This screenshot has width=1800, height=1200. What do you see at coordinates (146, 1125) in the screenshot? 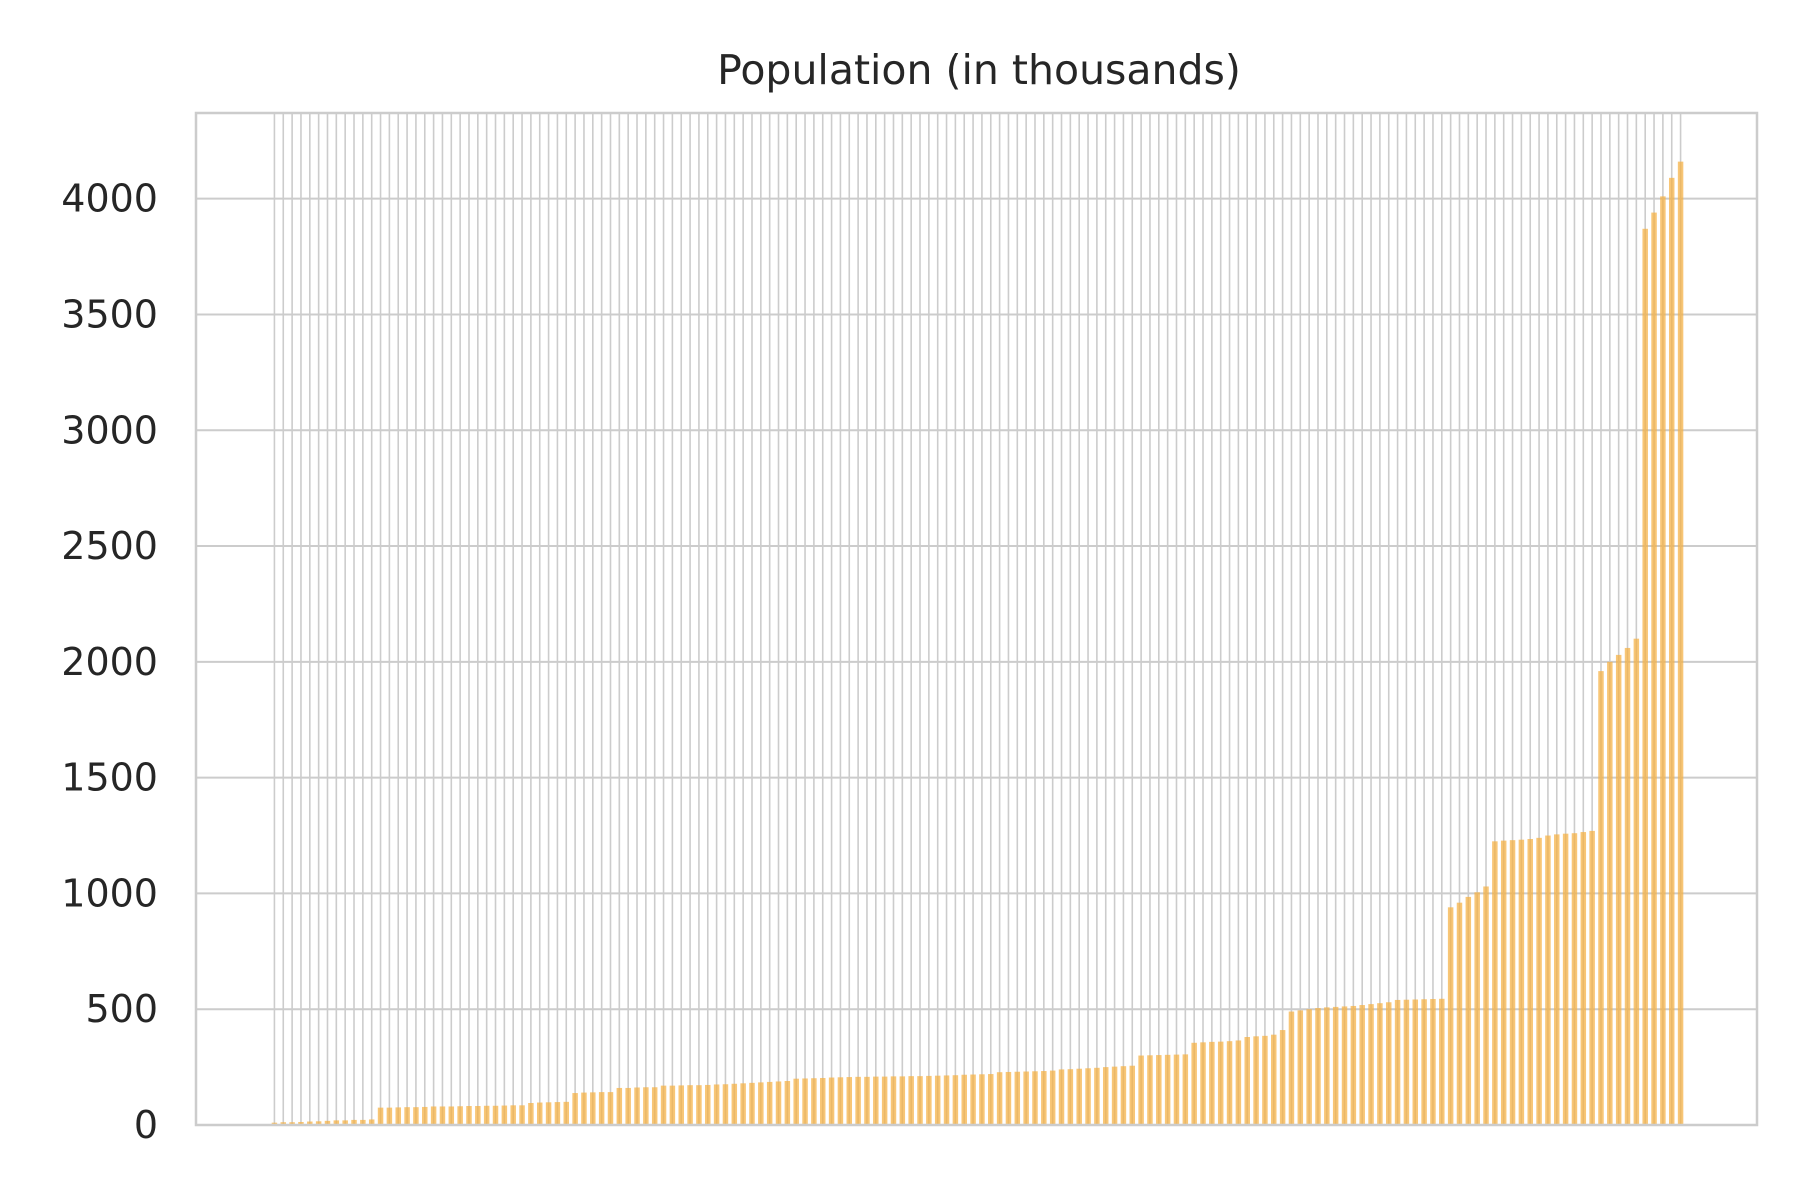
I see `y-tick-label: 0` at bounding box center [146, 1125].